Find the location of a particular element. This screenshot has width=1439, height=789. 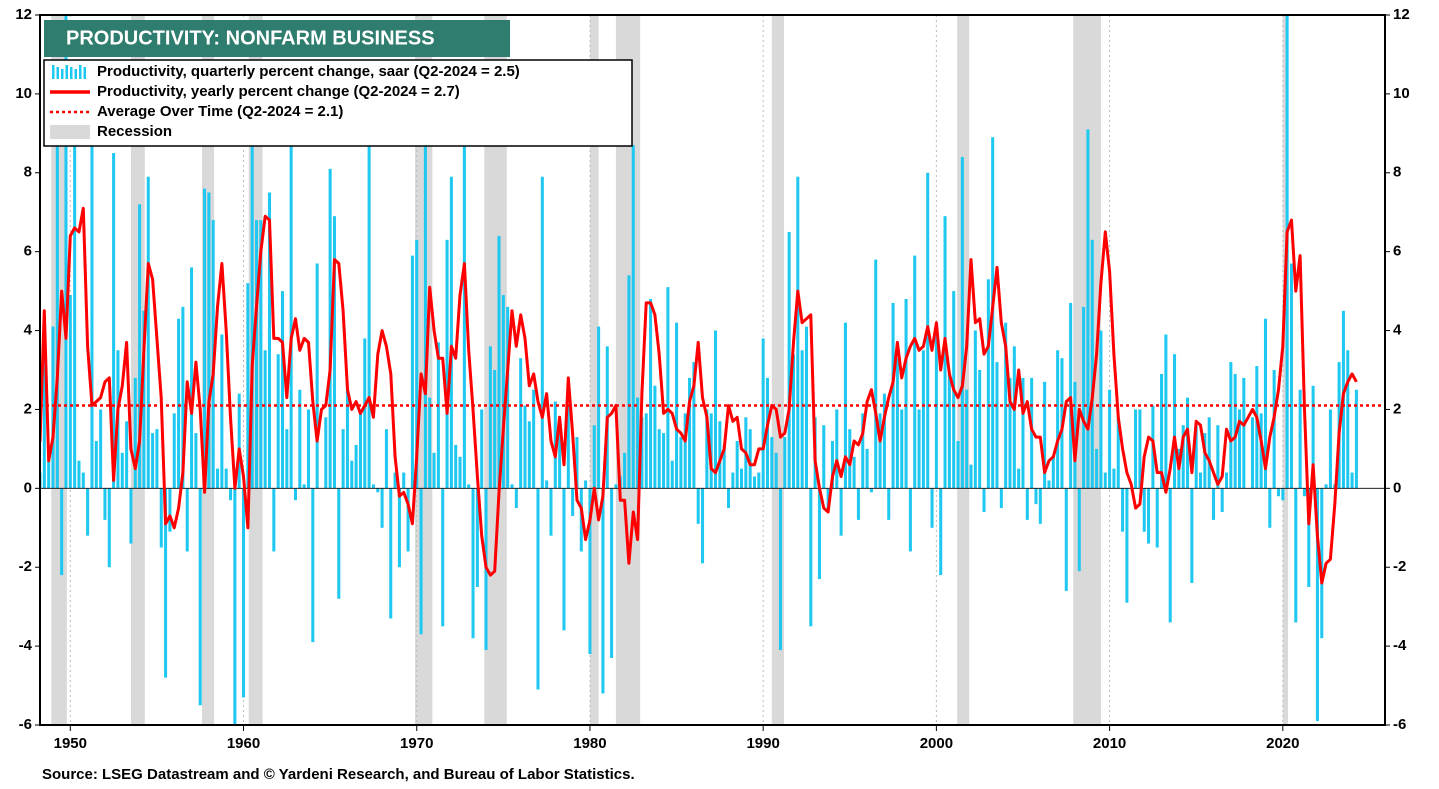

legend-swatch is located at coordinates (80, 72).